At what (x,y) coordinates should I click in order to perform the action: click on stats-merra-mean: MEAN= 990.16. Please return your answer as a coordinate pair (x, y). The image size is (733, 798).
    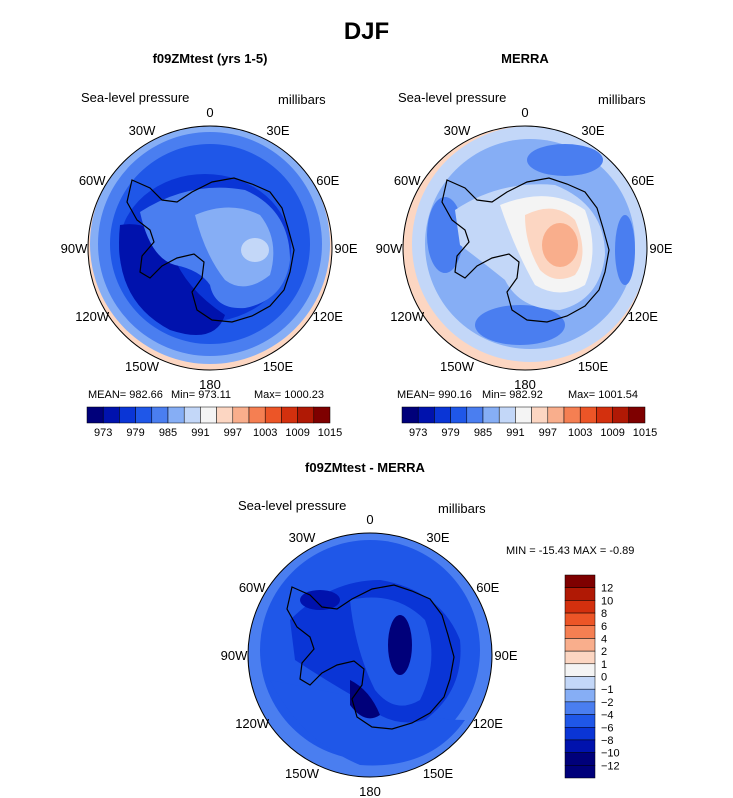
    Looking at the image, I should click on (434, 395).